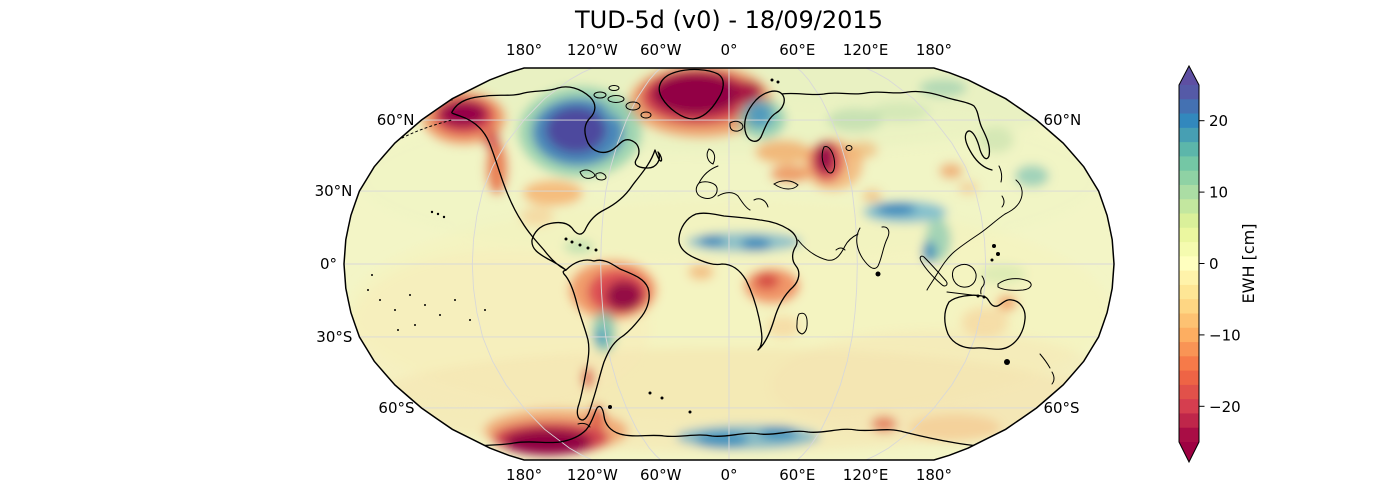 Image resolution: width=1400 pixels, height=500 pixels. What do you see at coordinates (334, 191) in the screenshot?
I see `lat-tick-label-left: 30°N` at bounding box center [334, 191].